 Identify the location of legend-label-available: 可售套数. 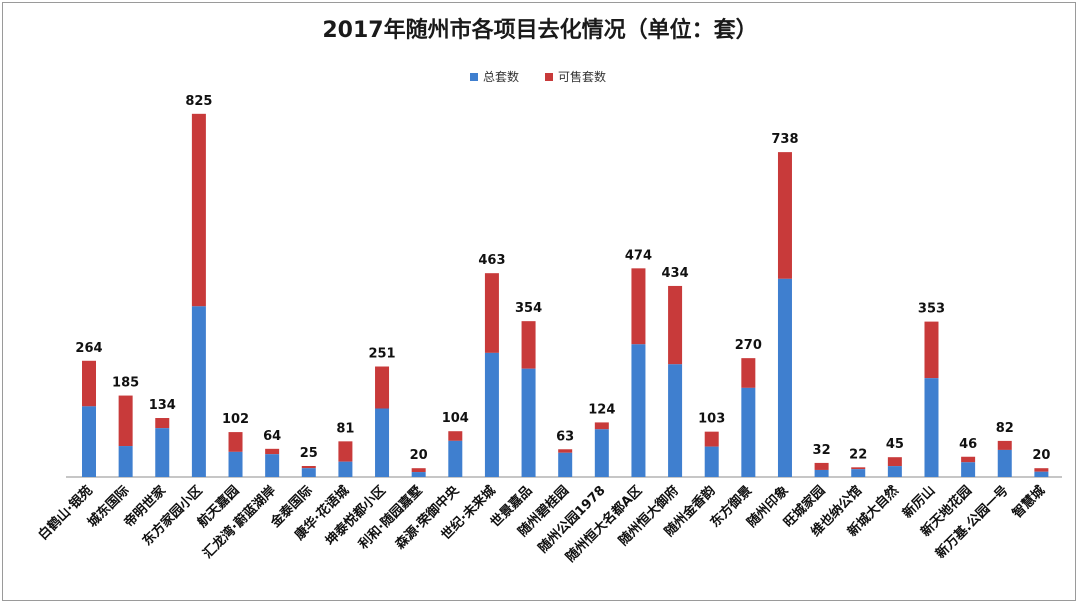
(582, 77).